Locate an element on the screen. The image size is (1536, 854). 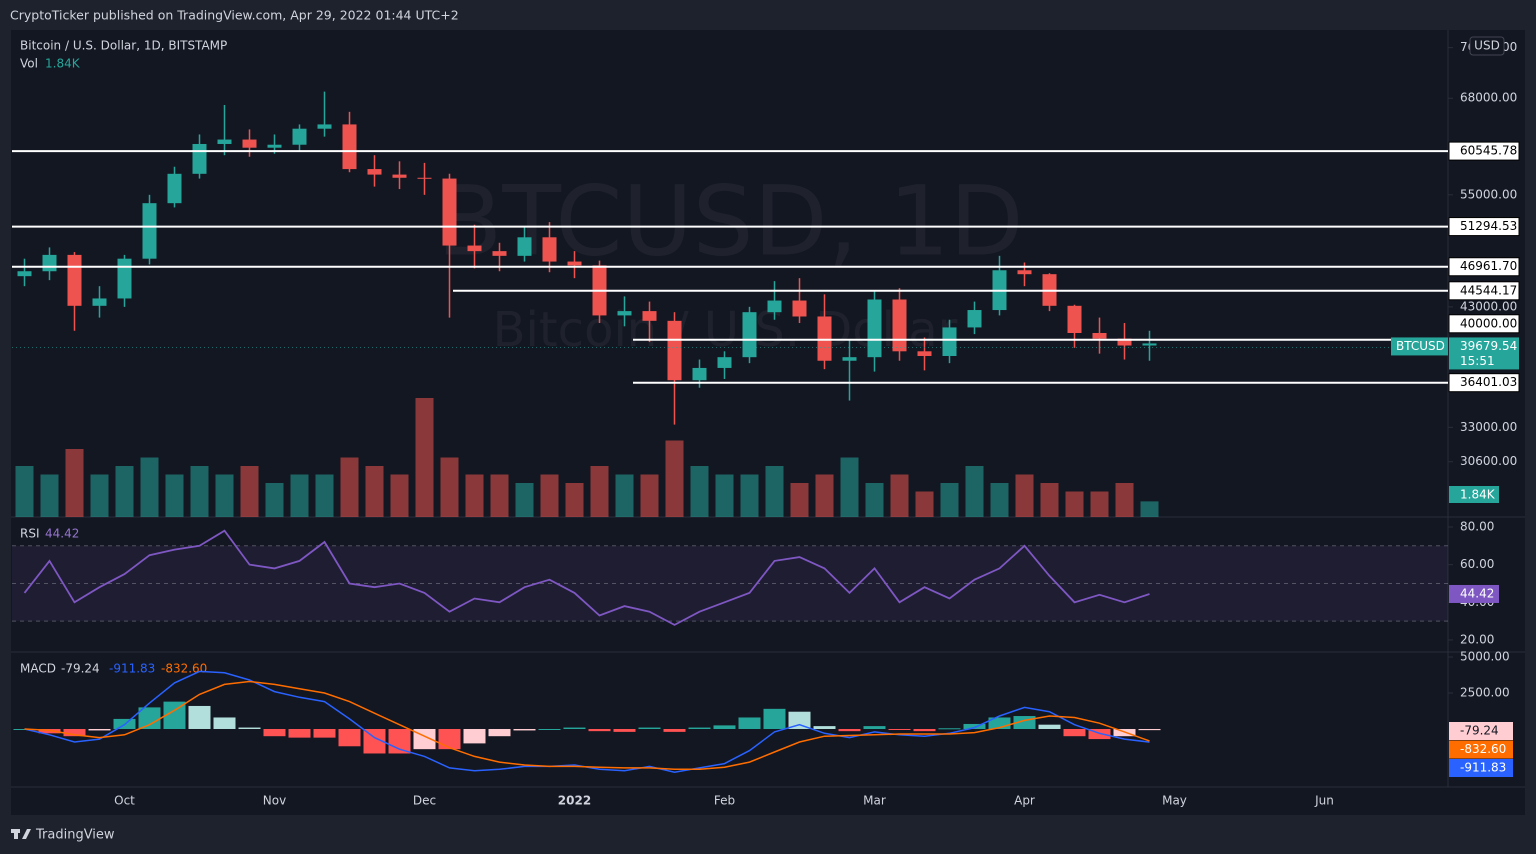
x-tick-label: Feb is located at coordinates (724, 801).